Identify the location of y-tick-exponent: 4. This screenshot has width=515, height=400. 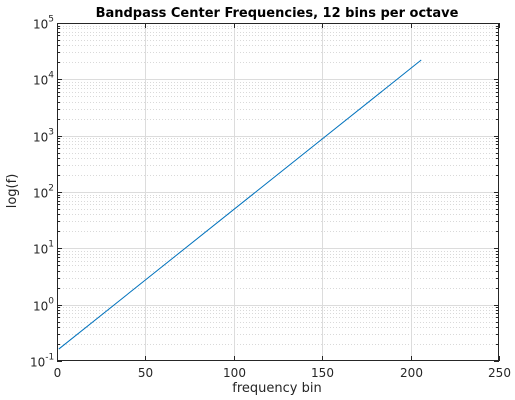
(51, 76).